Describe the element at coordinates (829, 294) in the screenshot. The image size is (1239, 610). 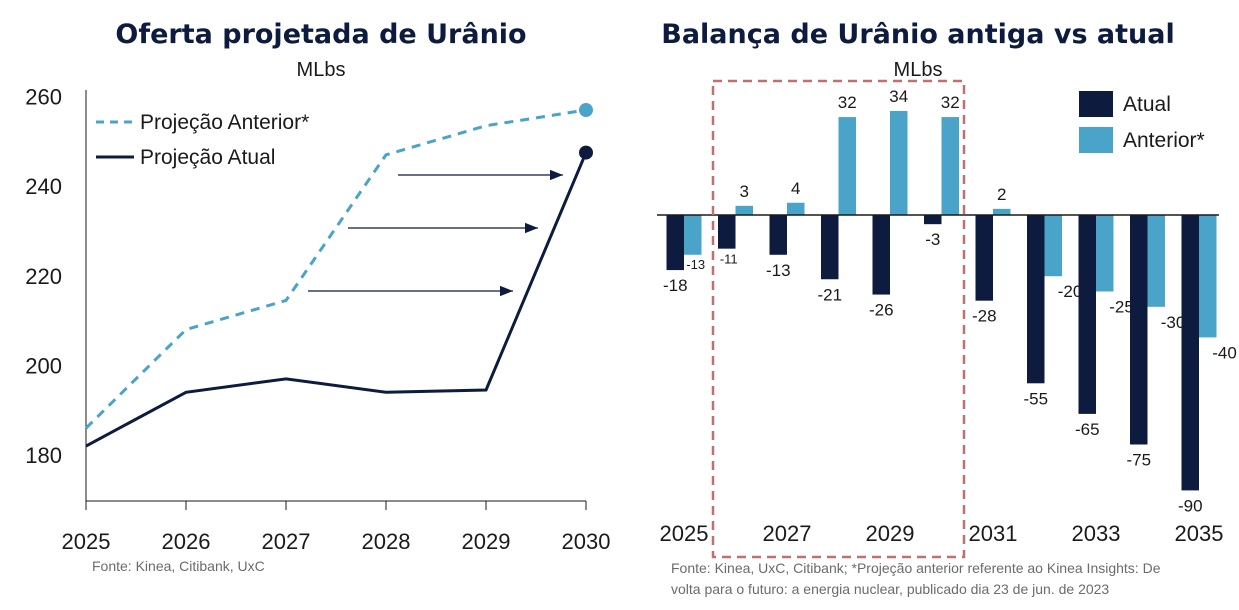
I see `bar-value-label: -21` at that location.